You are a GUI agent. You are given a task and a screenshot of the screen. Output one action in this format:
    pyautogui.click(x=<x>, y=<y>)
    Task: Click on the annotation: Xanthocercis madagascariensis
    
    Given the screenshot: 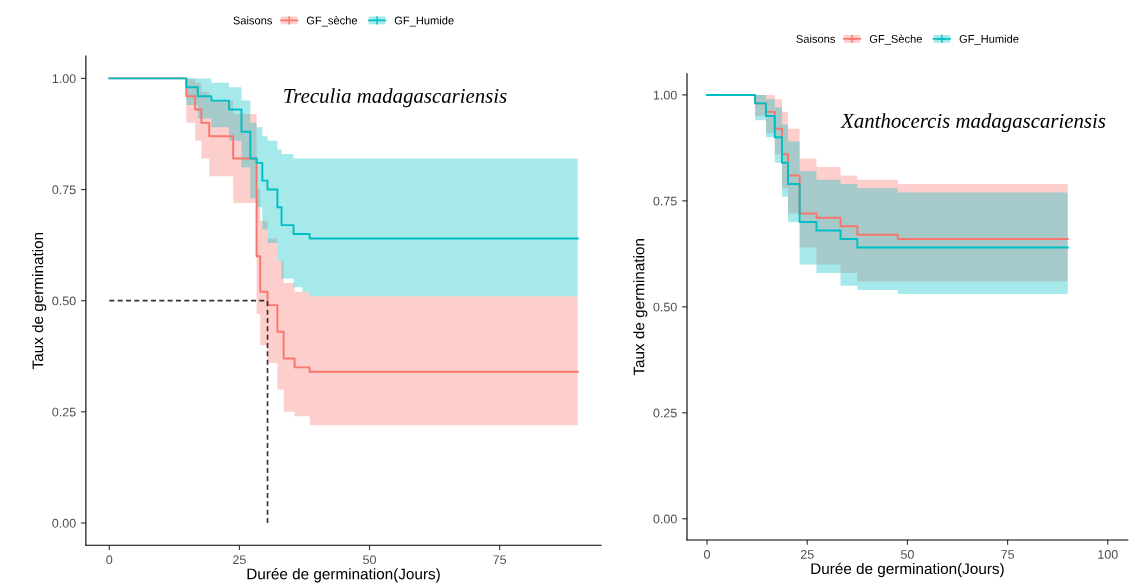 What is the action you would take?
    pyautogui.click(x=973, y=123)
    